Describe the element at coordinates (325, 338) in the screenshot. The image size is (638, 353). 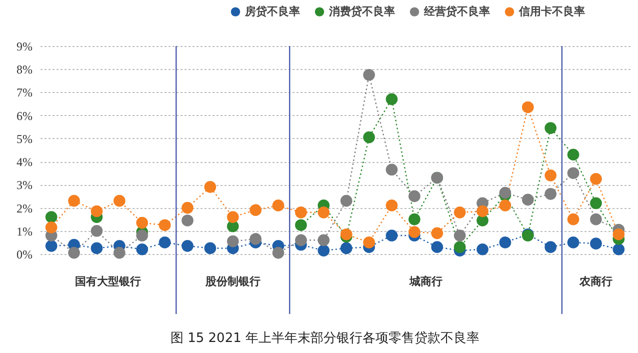
I see `text: 图 15 2021 年上半年末部分银行各项零售贷款不良率` at that location.